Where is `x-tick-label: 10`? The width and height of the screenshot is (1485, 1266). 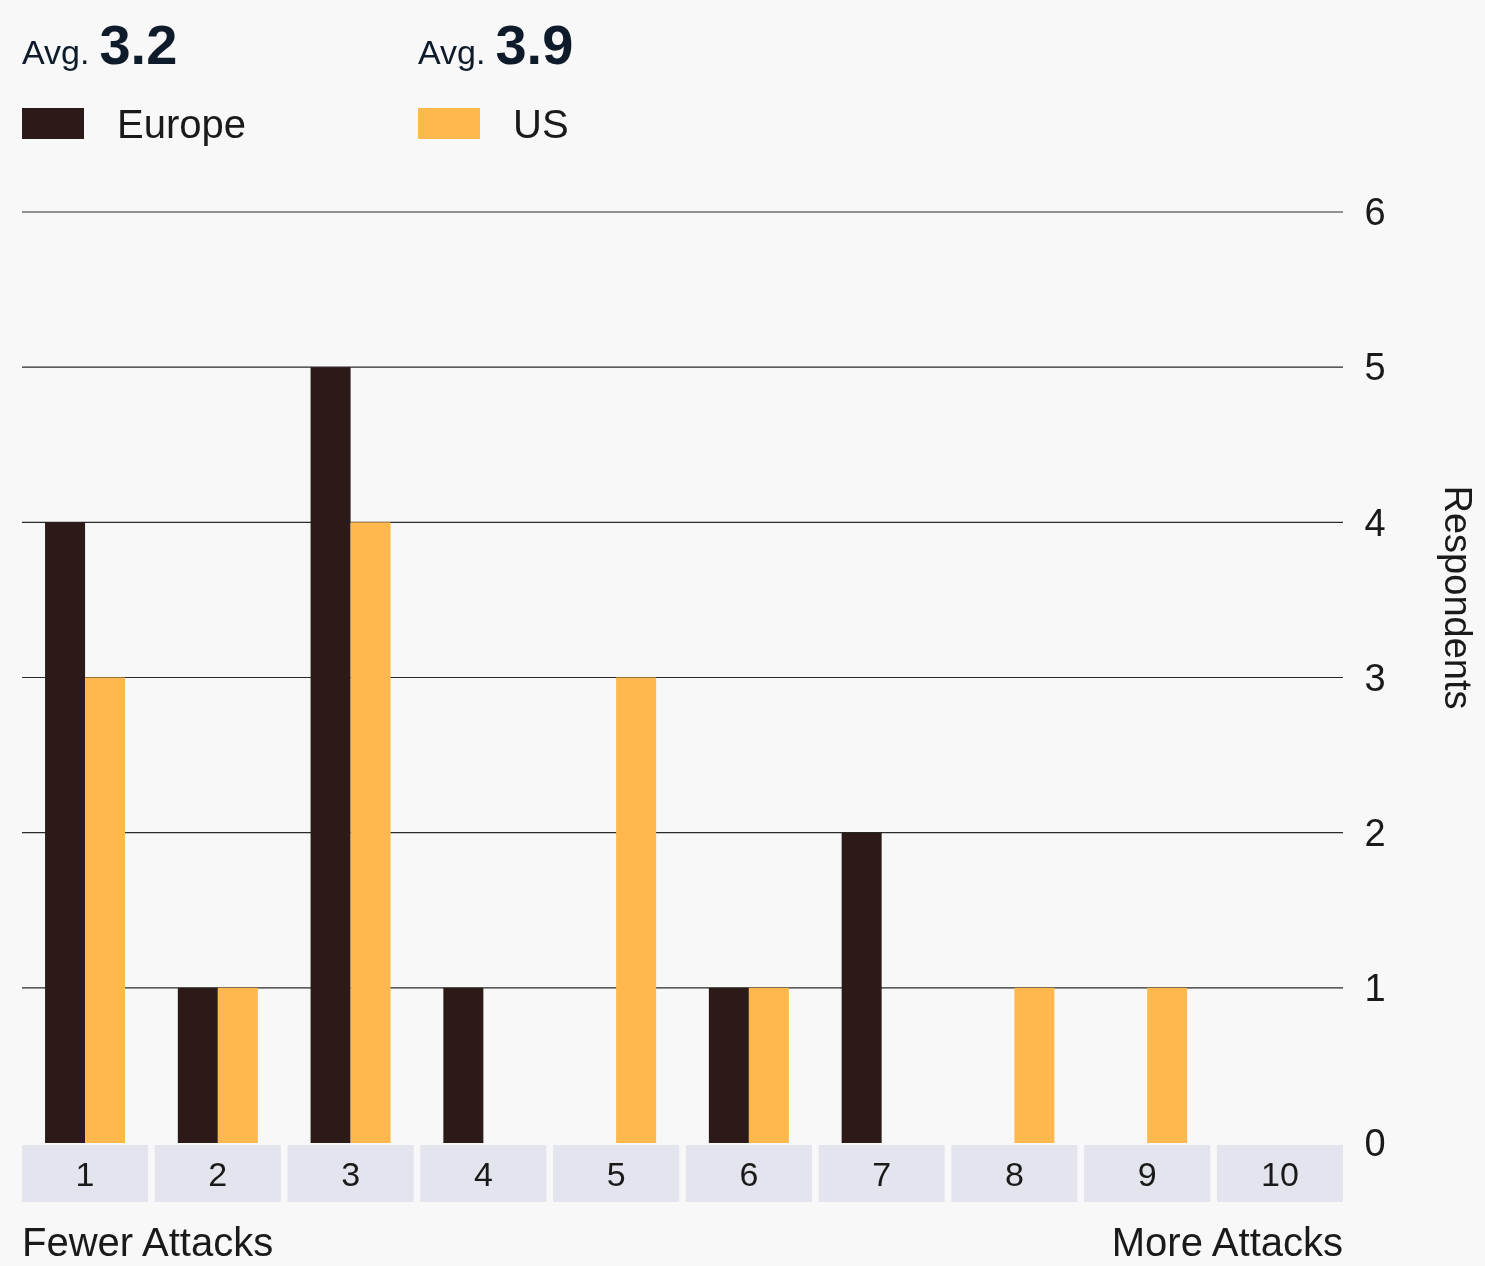 x-tick-label: 10 is located at coordinates (1280, 1173).